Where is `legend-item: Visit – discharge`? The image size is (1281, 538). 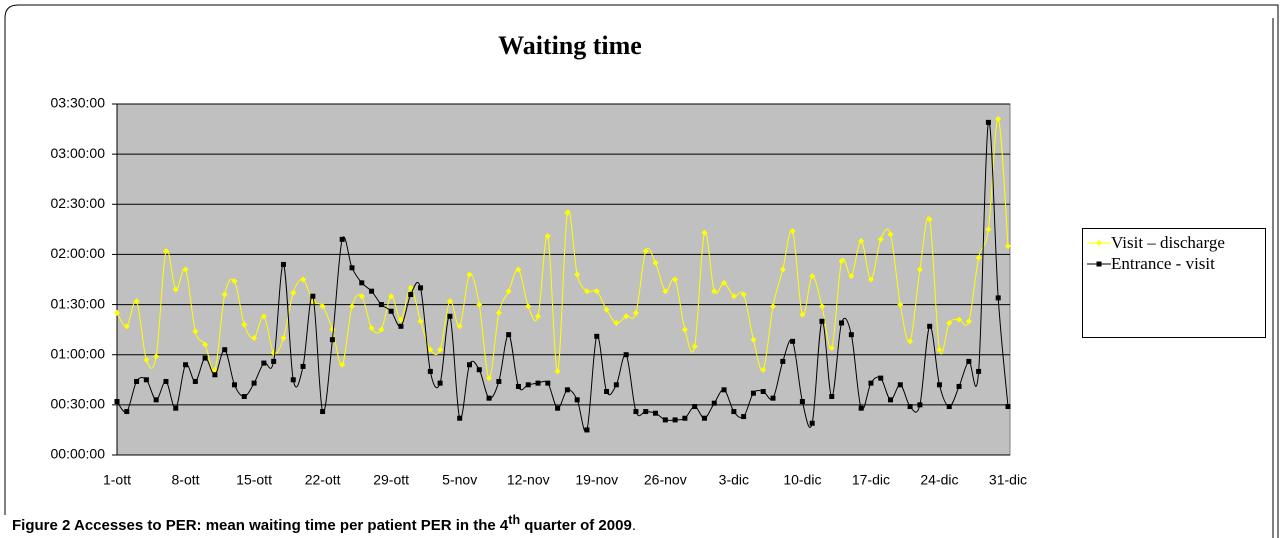 legend-item: Visit – discharge is located at coordinates (1176, 242).